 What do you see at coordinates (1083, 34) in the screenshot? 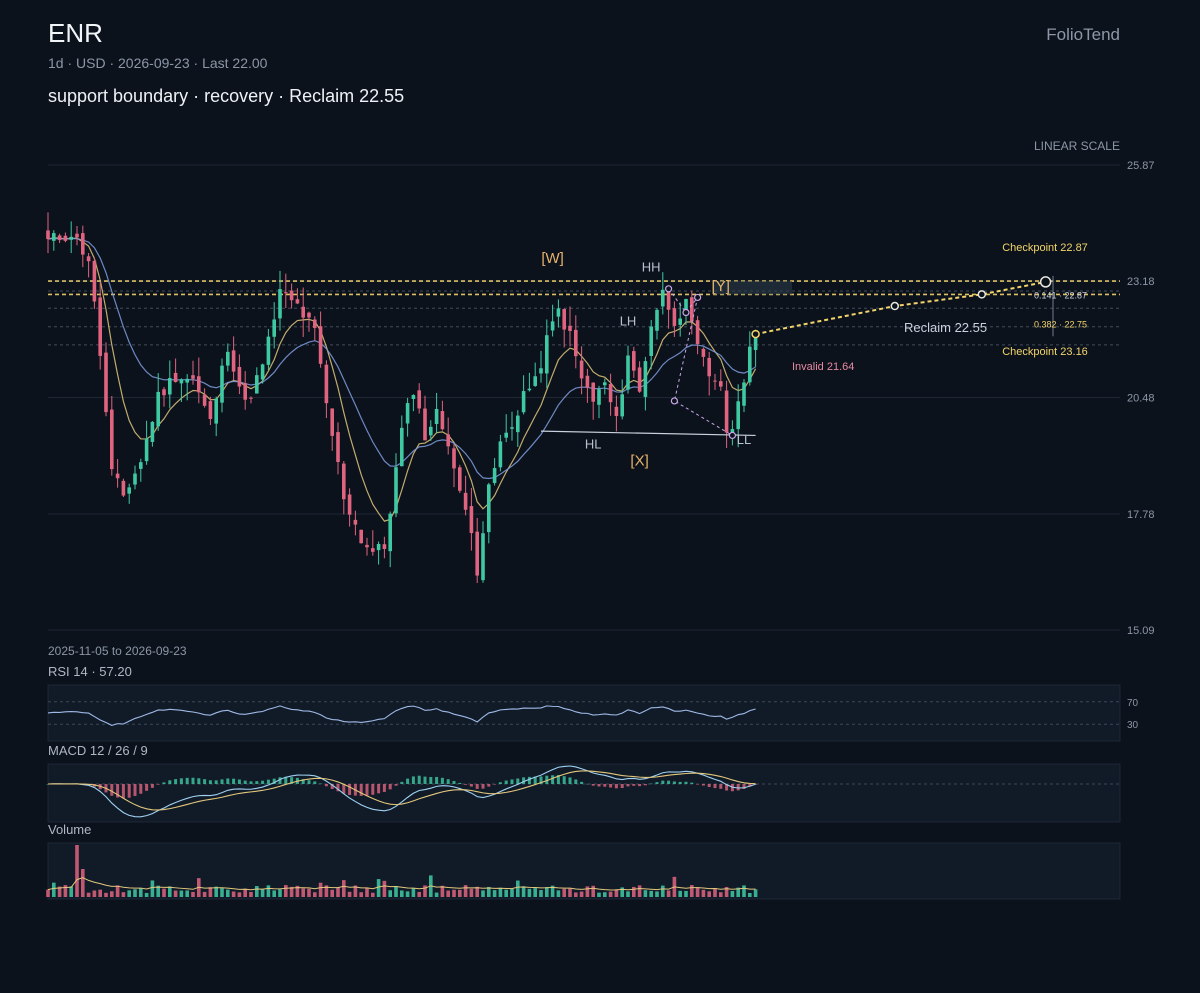
I see `brand-logo: FolioTend` at bounding box center [1083, 34].